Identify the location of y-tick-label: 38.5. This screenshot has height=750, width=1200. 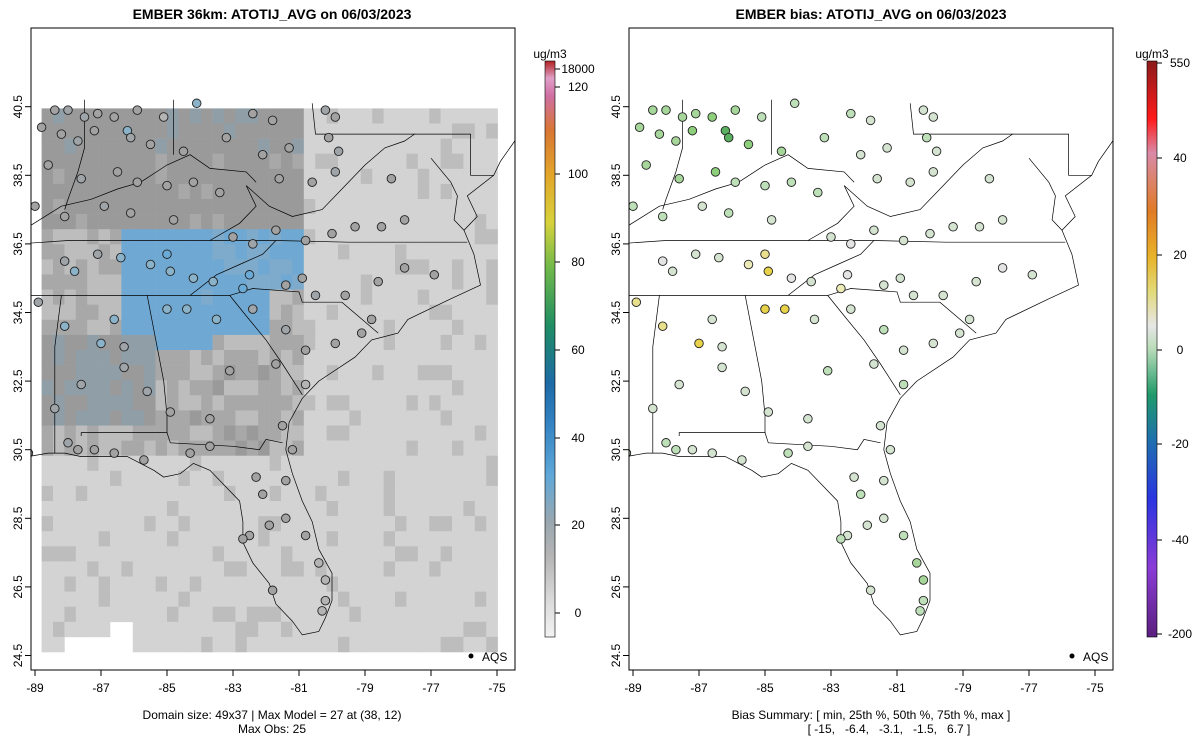
(616, 175).